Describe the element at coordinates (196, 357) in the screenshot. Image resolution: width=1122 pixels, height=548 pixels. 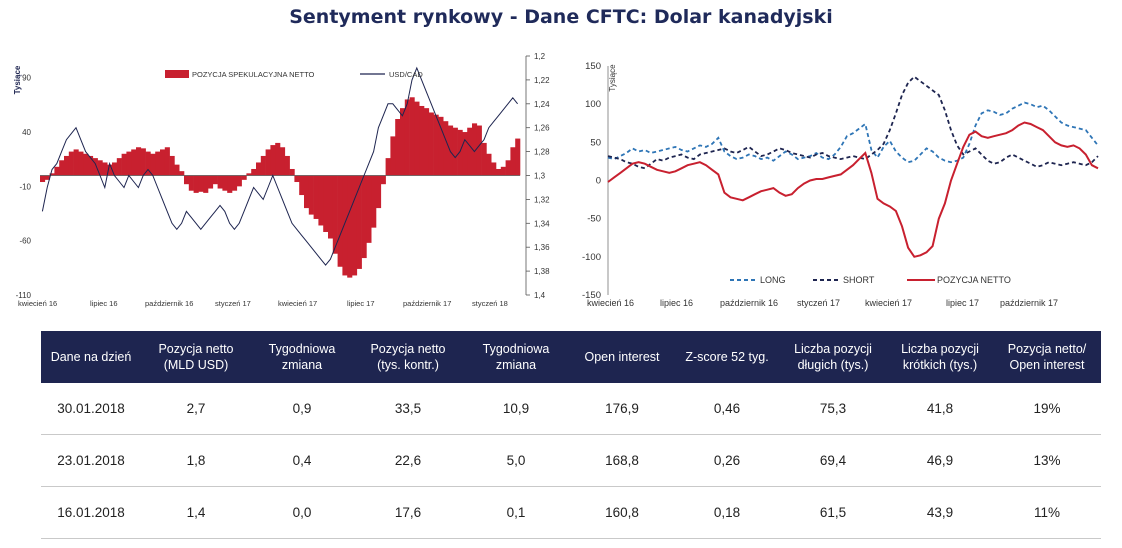
I see `table-header-cell: Pozycja netto (MLD USD)` at that location.